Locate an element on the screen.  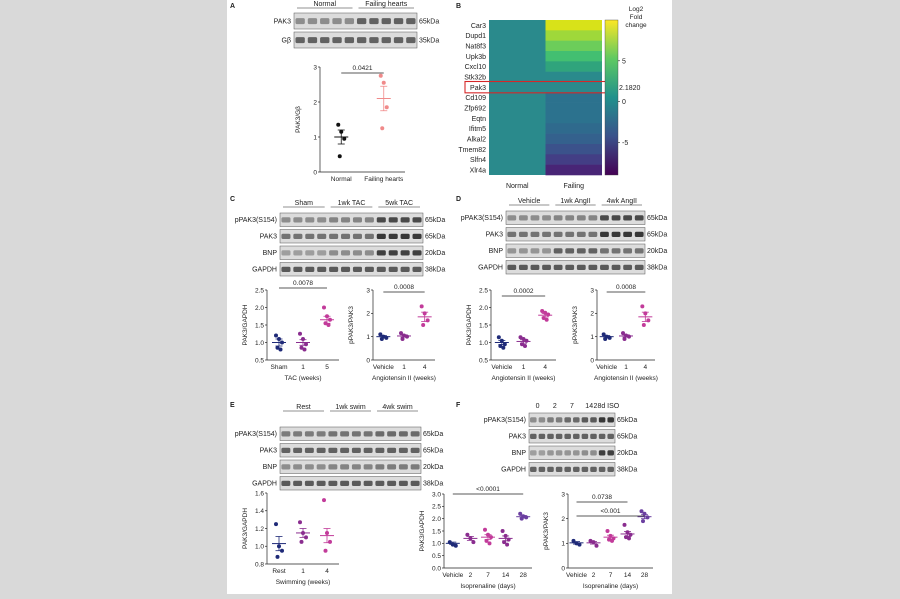
panel-e-x-tick-label: Rest is located at coordinates (279, 571).